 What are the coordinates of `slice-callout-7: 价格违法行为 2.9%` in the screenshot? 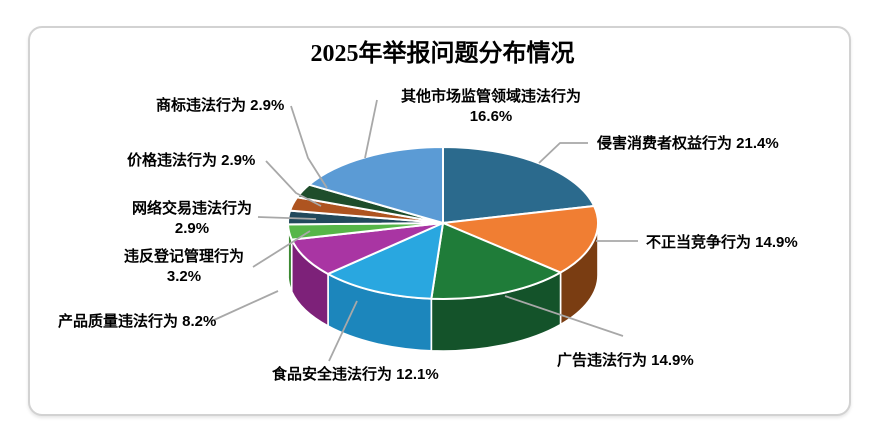 It's located at (191, 160).